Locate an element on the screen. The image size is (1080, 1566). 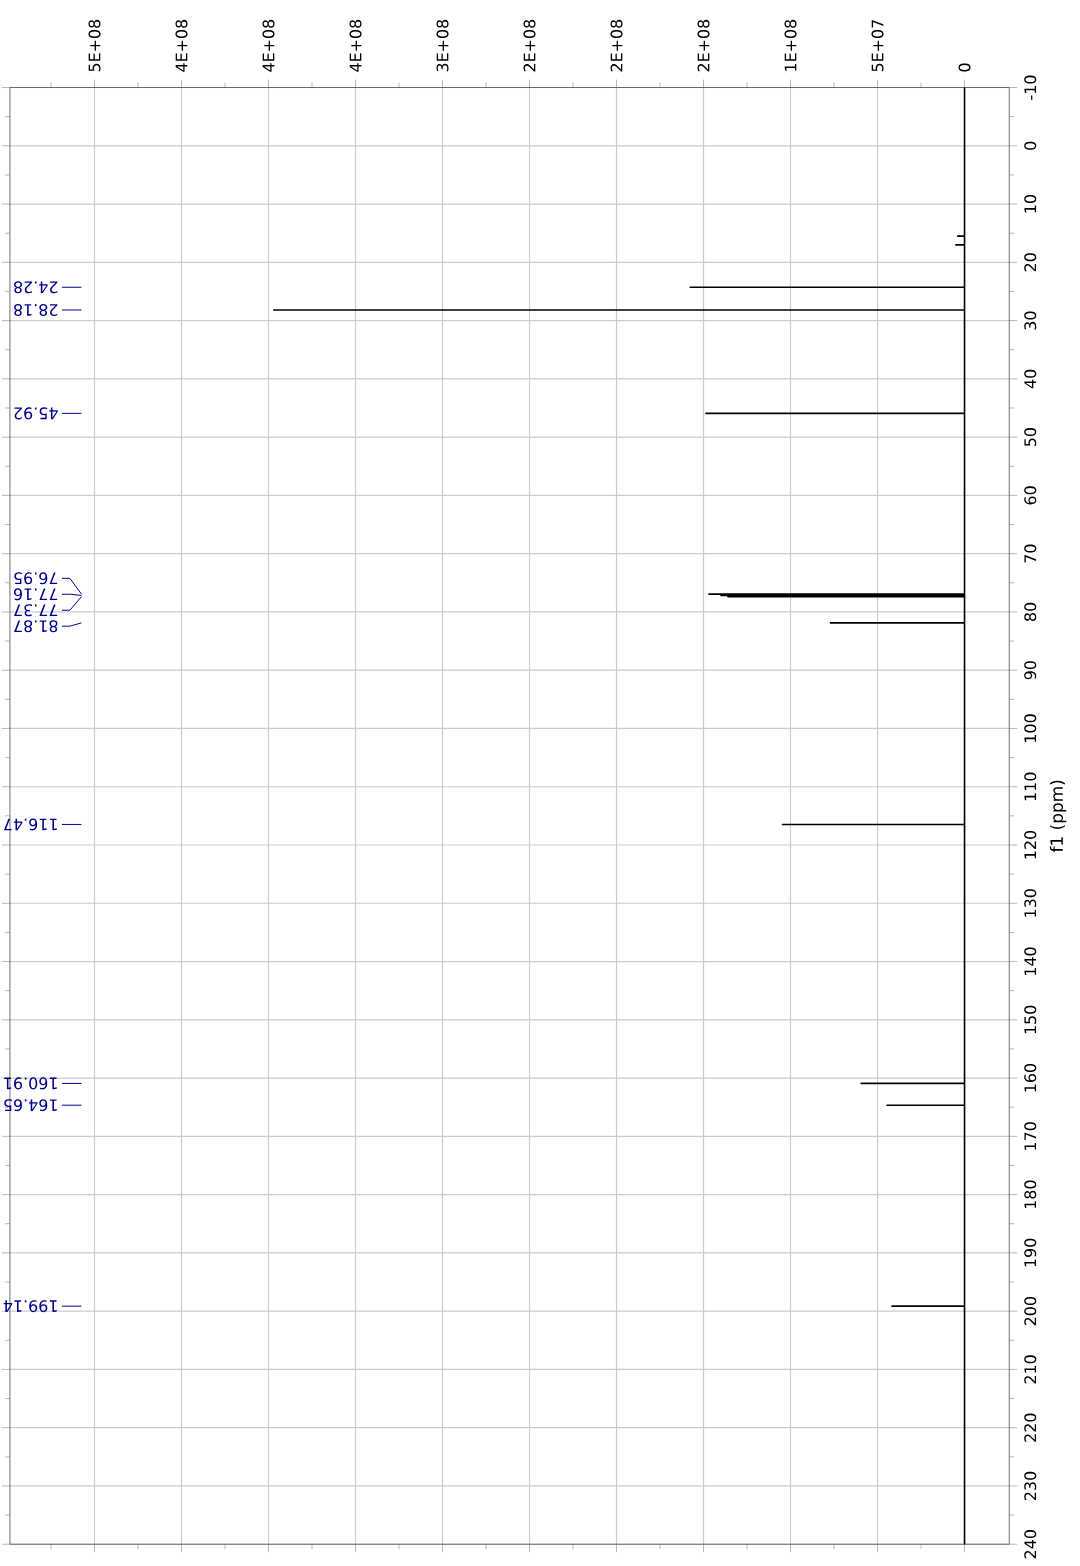
y-tick-label: 0 is located at coordinates (1030, 145).